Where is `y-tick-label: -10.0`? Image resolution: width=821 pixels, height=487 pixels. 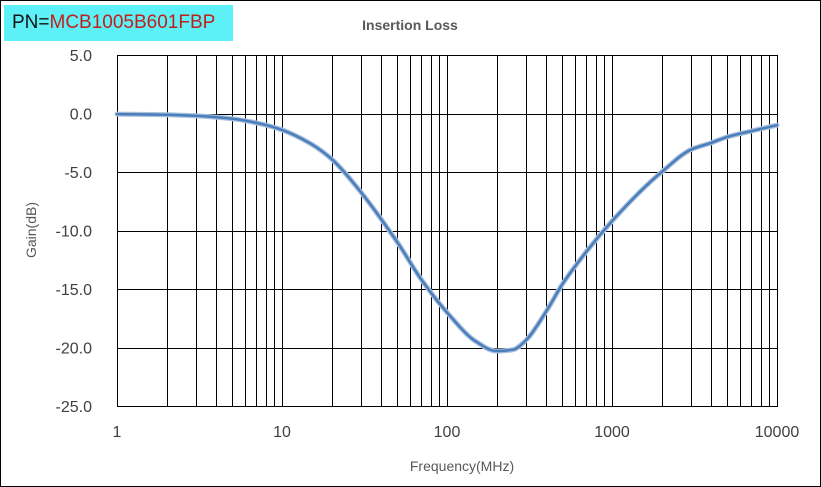 y-tick-label: -10.0 is located at coordinates (74, 232).